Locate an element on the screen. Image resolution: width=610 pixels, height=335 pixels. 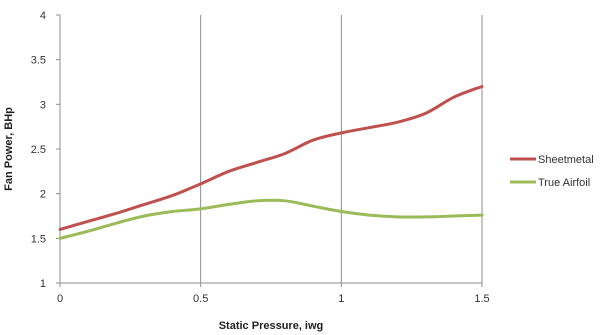
x-axis-title: Static Pressure, iwg is located at coordinates (271, 326).